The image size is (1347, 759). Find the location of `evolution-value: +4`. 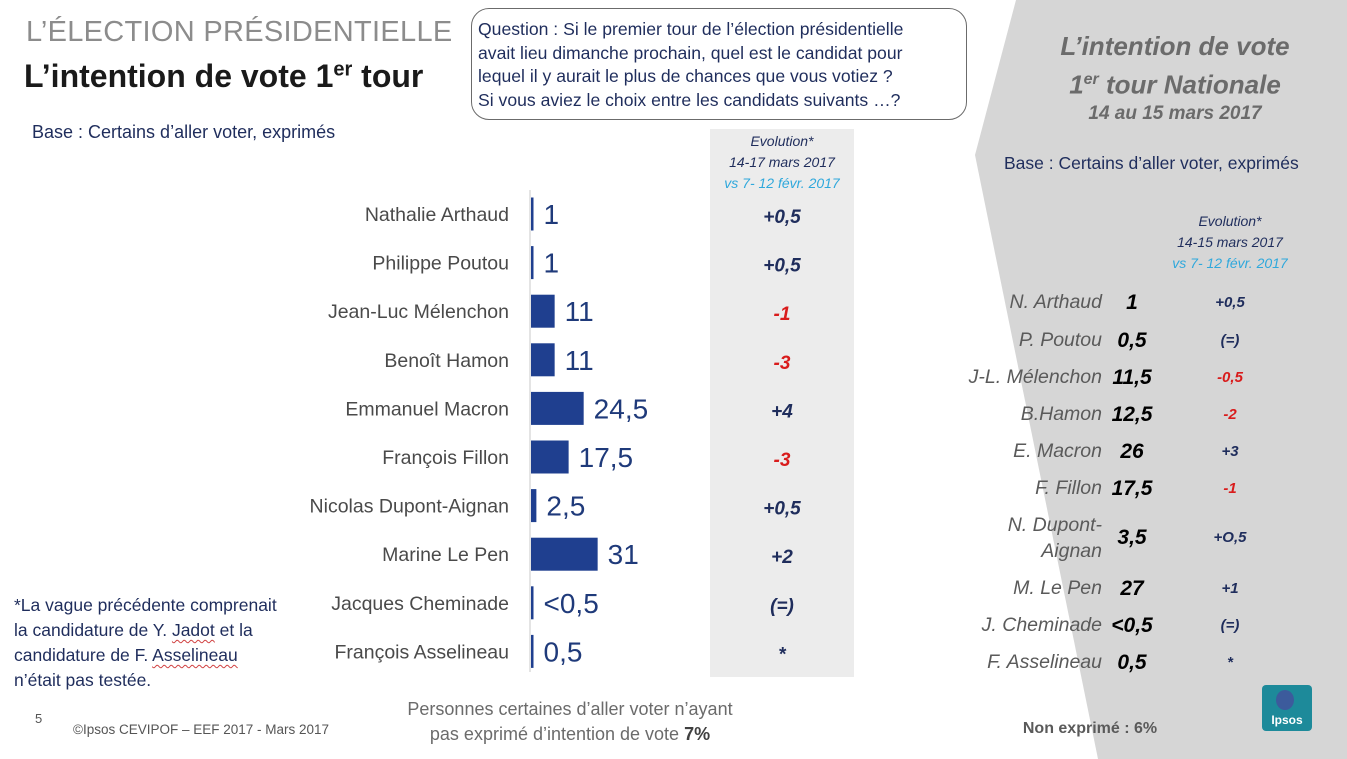

evolution-value: +4 is located at coordinates (782, 411).